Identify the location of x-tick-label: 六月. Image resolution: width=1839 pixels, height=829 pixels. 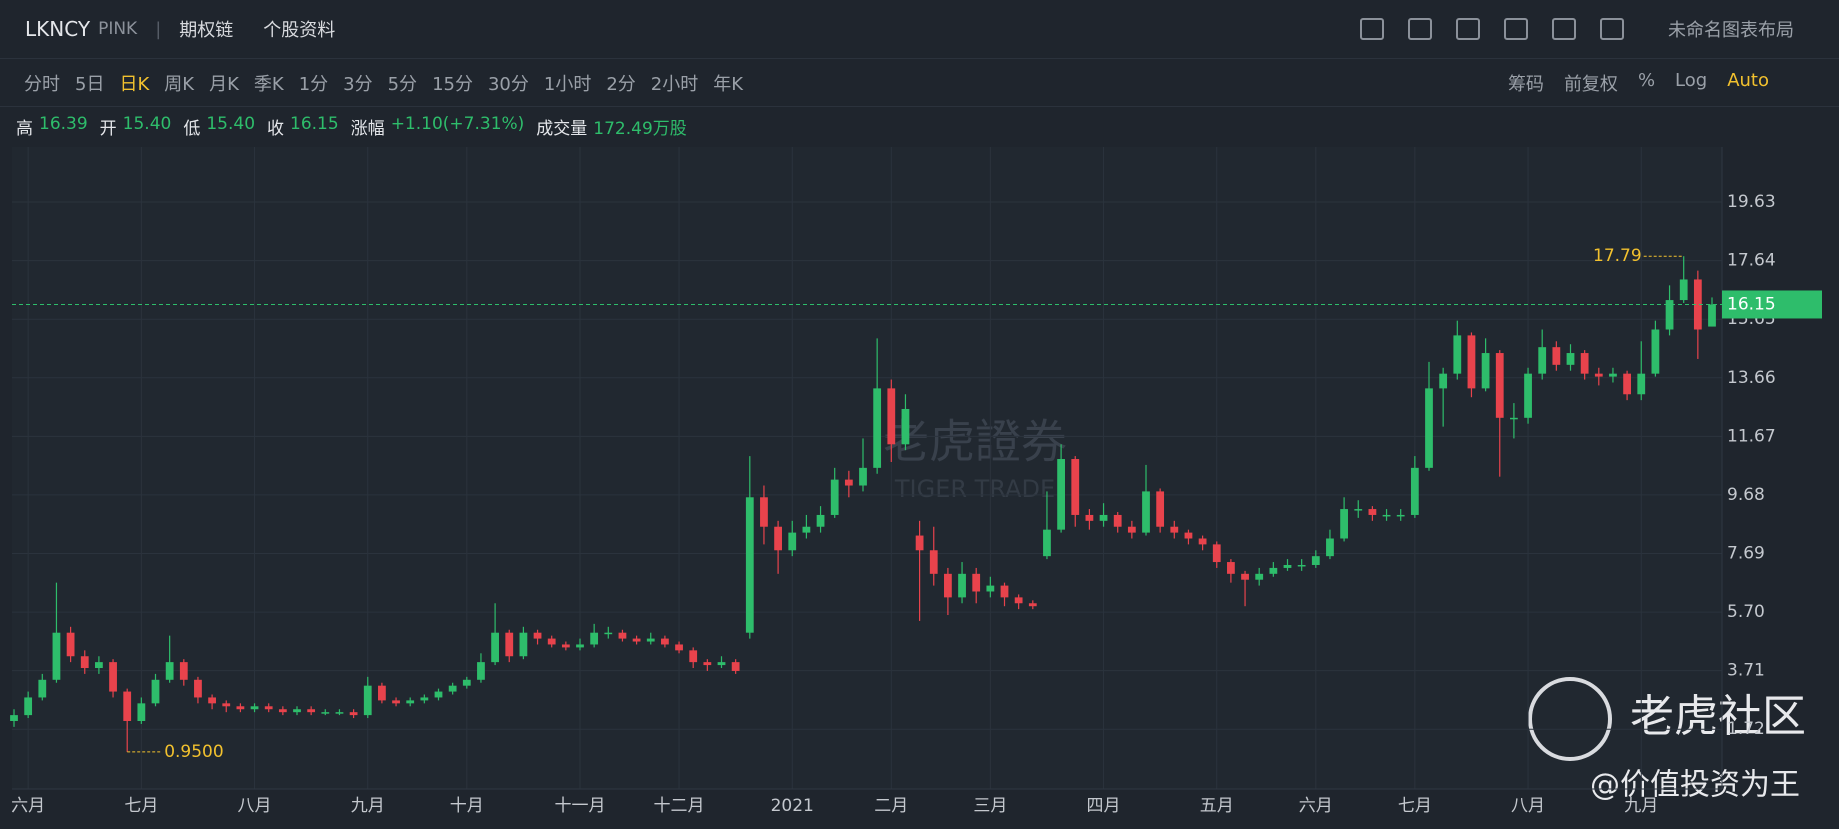
(28, 806).